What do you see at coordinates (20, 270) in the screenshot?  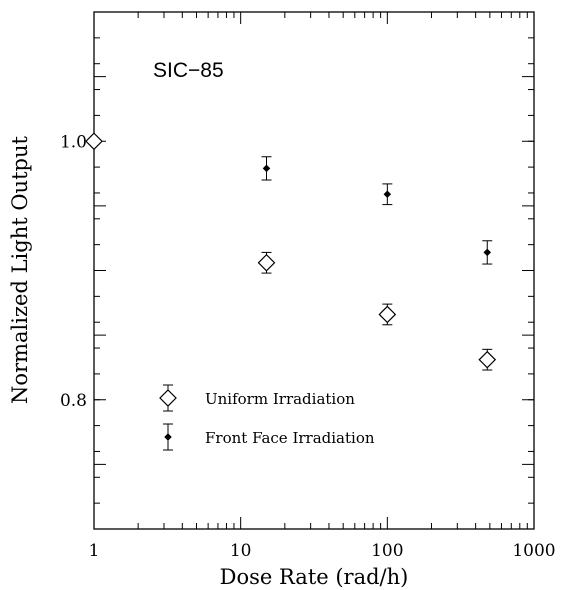 I see `y-axis-title: Normalized Light Output` at bounding box center [20, 270].